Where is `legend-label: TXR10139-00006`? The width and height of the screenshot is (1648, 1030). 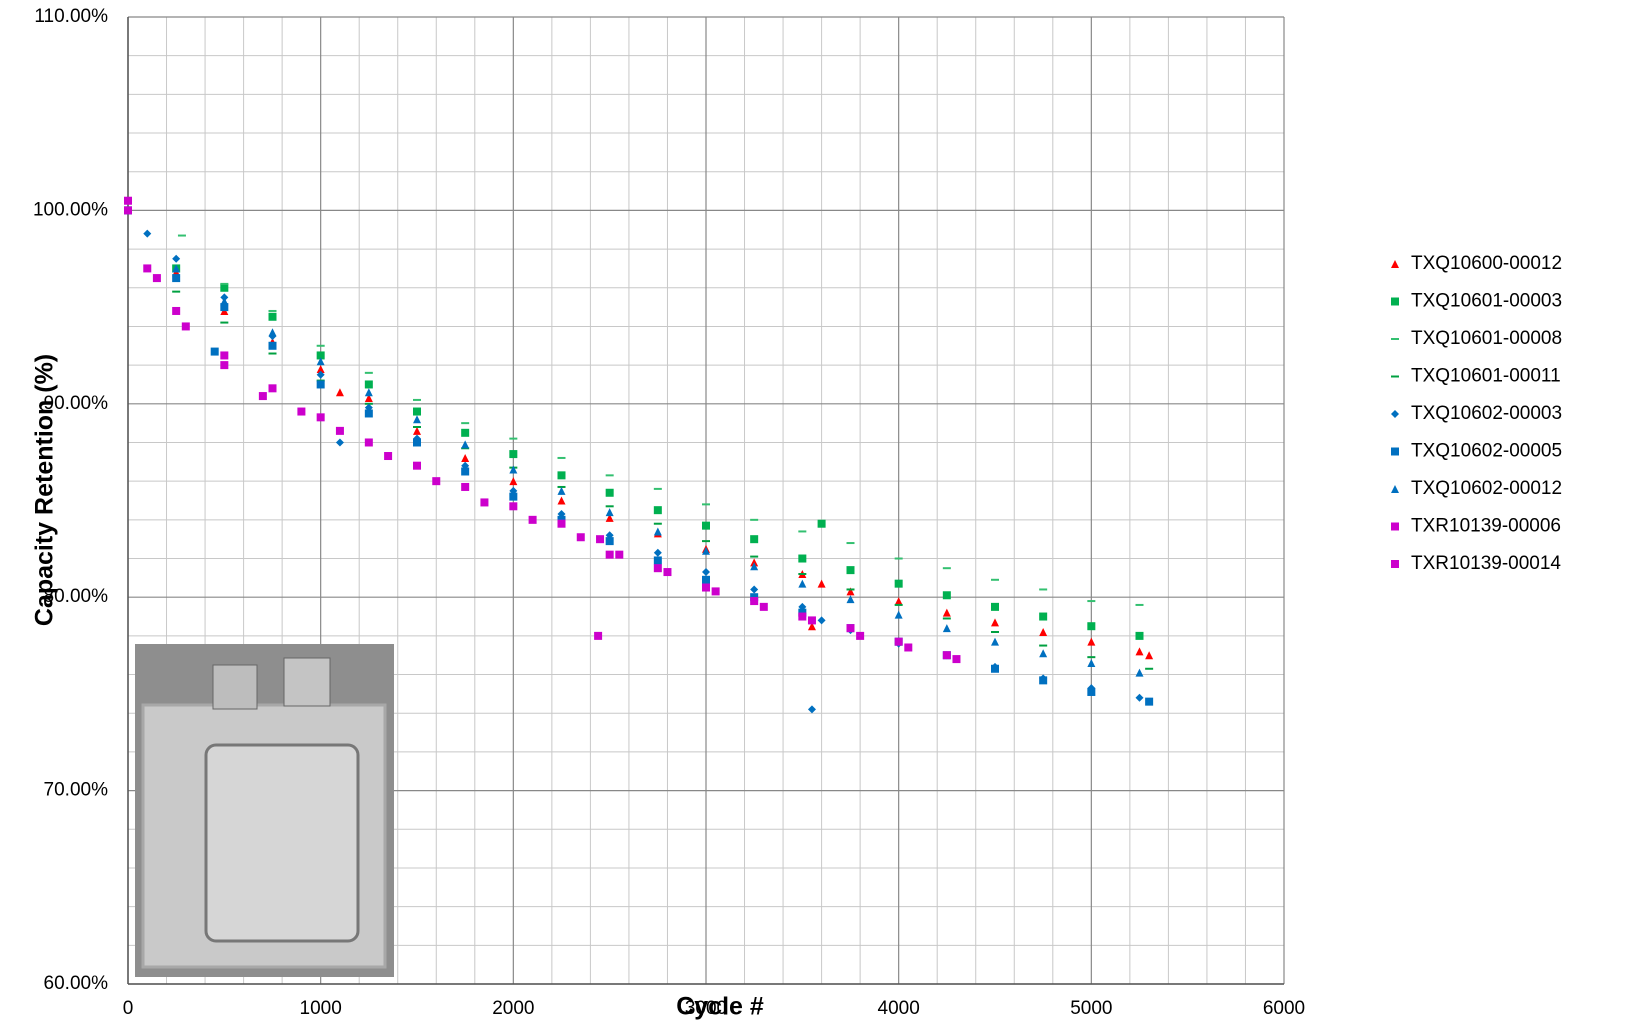
legend-label: TXR10139-00006 is located at coordinates (1486, 526).